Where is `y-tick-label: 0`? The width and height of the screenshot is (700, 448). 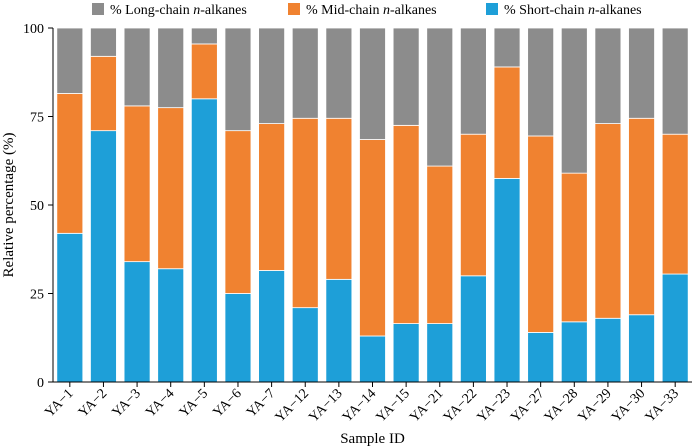 y-tick-label: 0 is located at coordinates (40, 383).